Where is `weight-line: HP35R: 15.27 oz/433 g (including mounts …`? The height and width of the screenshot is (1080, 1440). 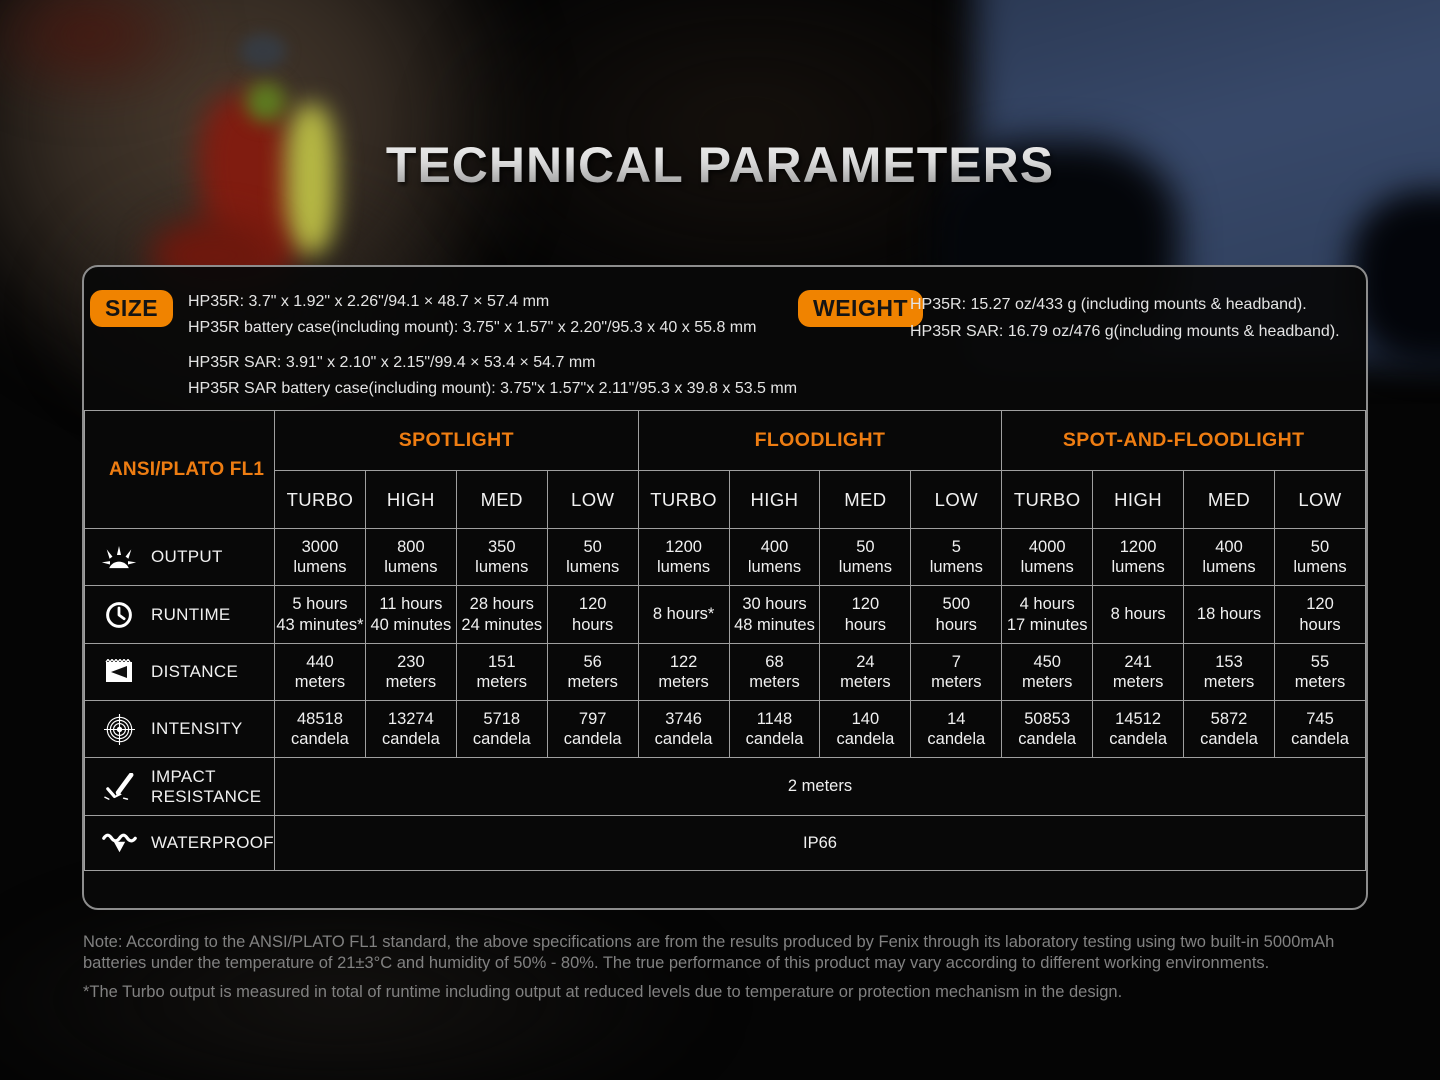
weight-line: HP35R: 15.27 oz/433 g (including mounts … is located at coordinates (1108, 304).